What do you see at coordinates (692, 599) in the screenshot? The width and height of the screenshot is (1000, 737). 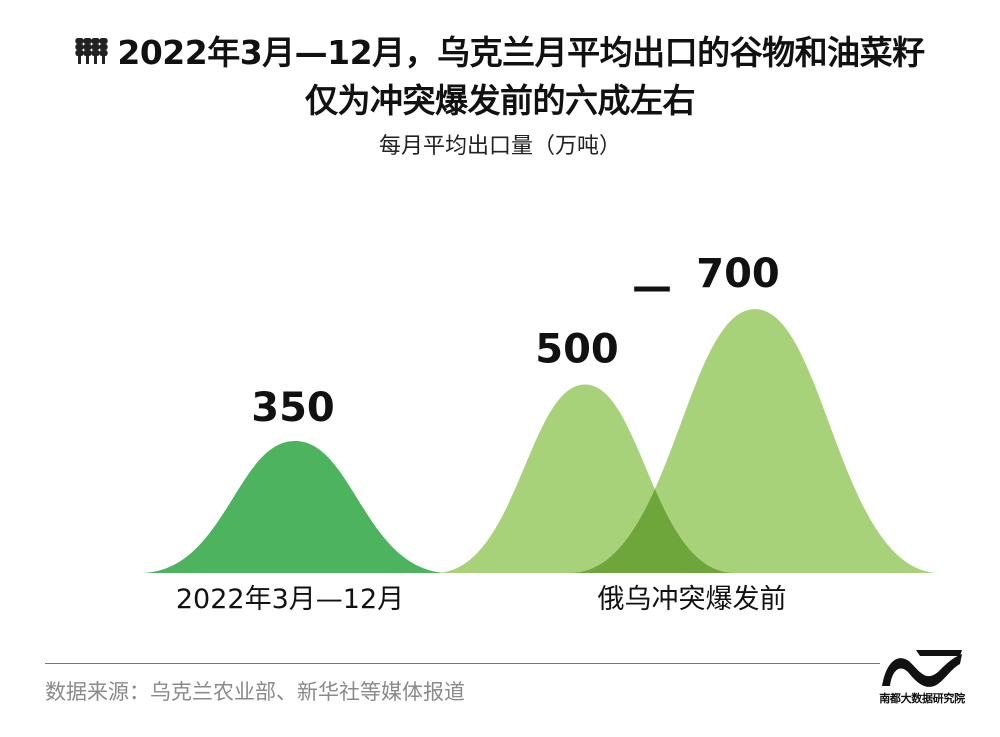 I see `category-label-prewar: 俄乌冲突爆发前` at bounding box center [692, 599].